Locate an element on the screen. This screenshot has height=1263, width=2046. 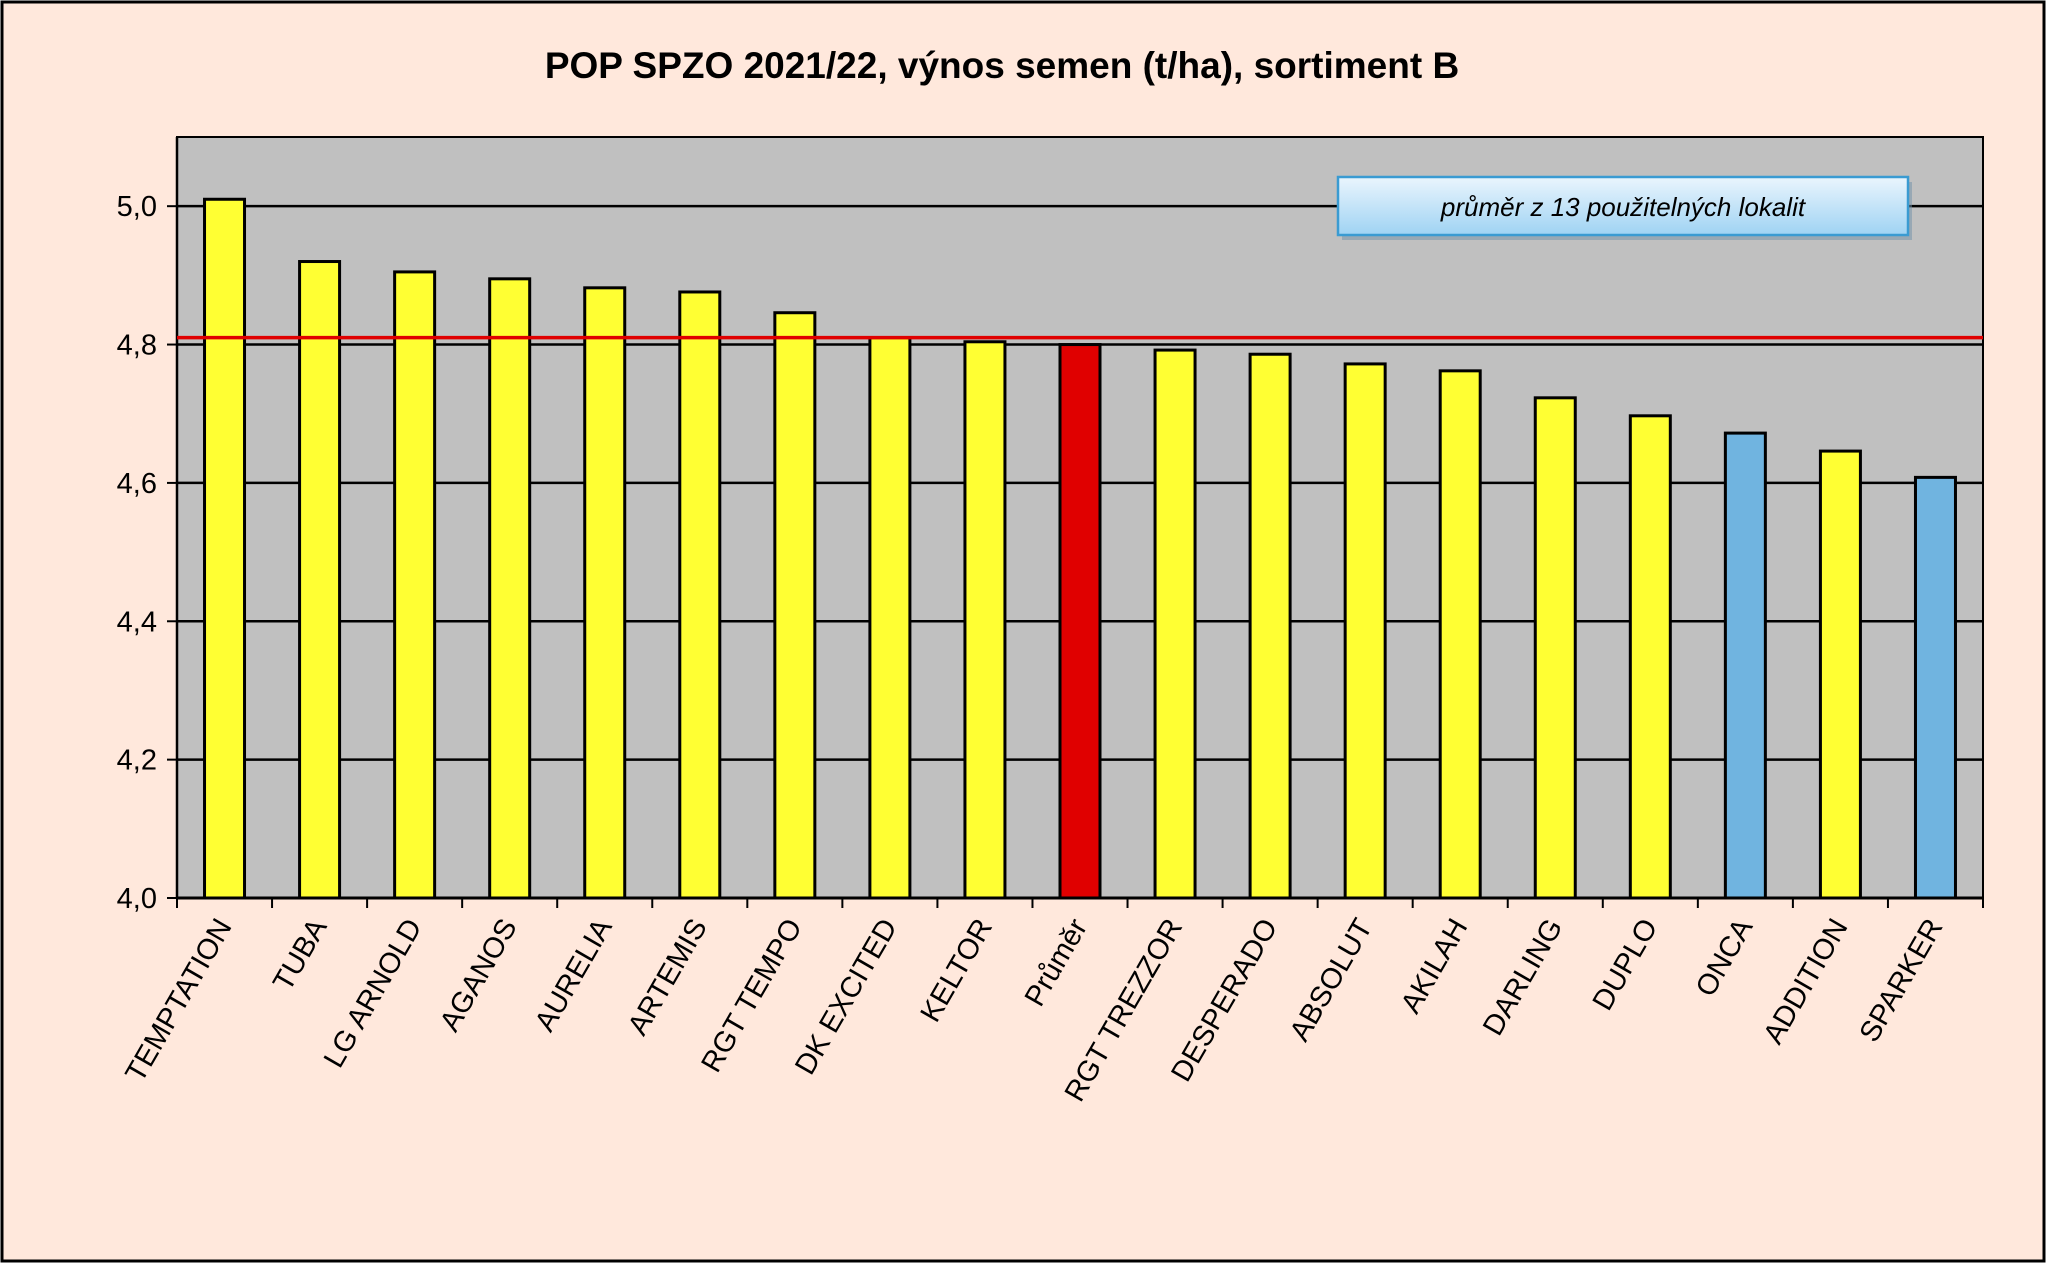
y-tick-label: 4,2 is located at coordinates (137, 761).